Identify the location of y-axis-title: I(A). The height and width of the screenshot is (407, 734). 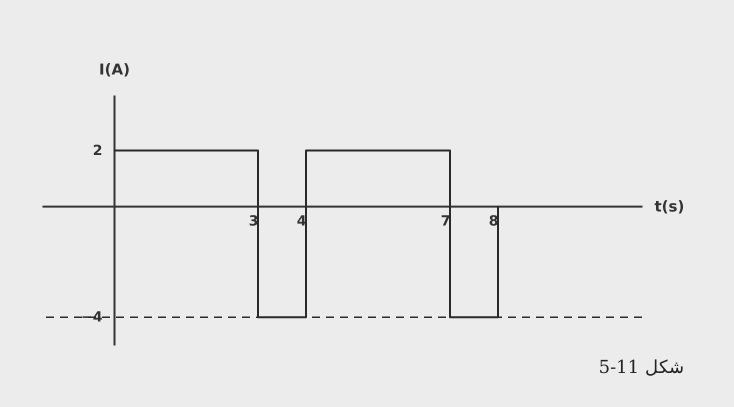
(114, 69).